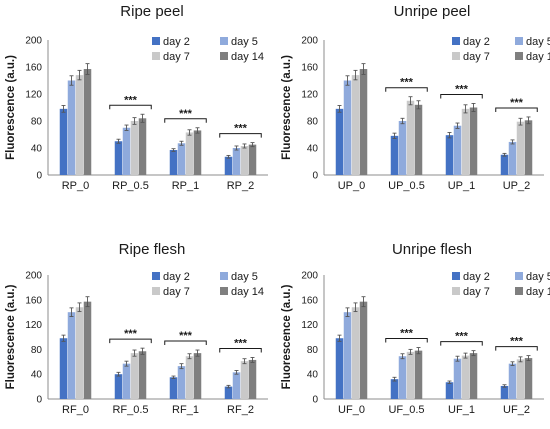 This screenshot has height=429, width=550. Describe the element at coordinates (151, 11) in the screenshot. I see `chart-title: Ripe peel` at that location.